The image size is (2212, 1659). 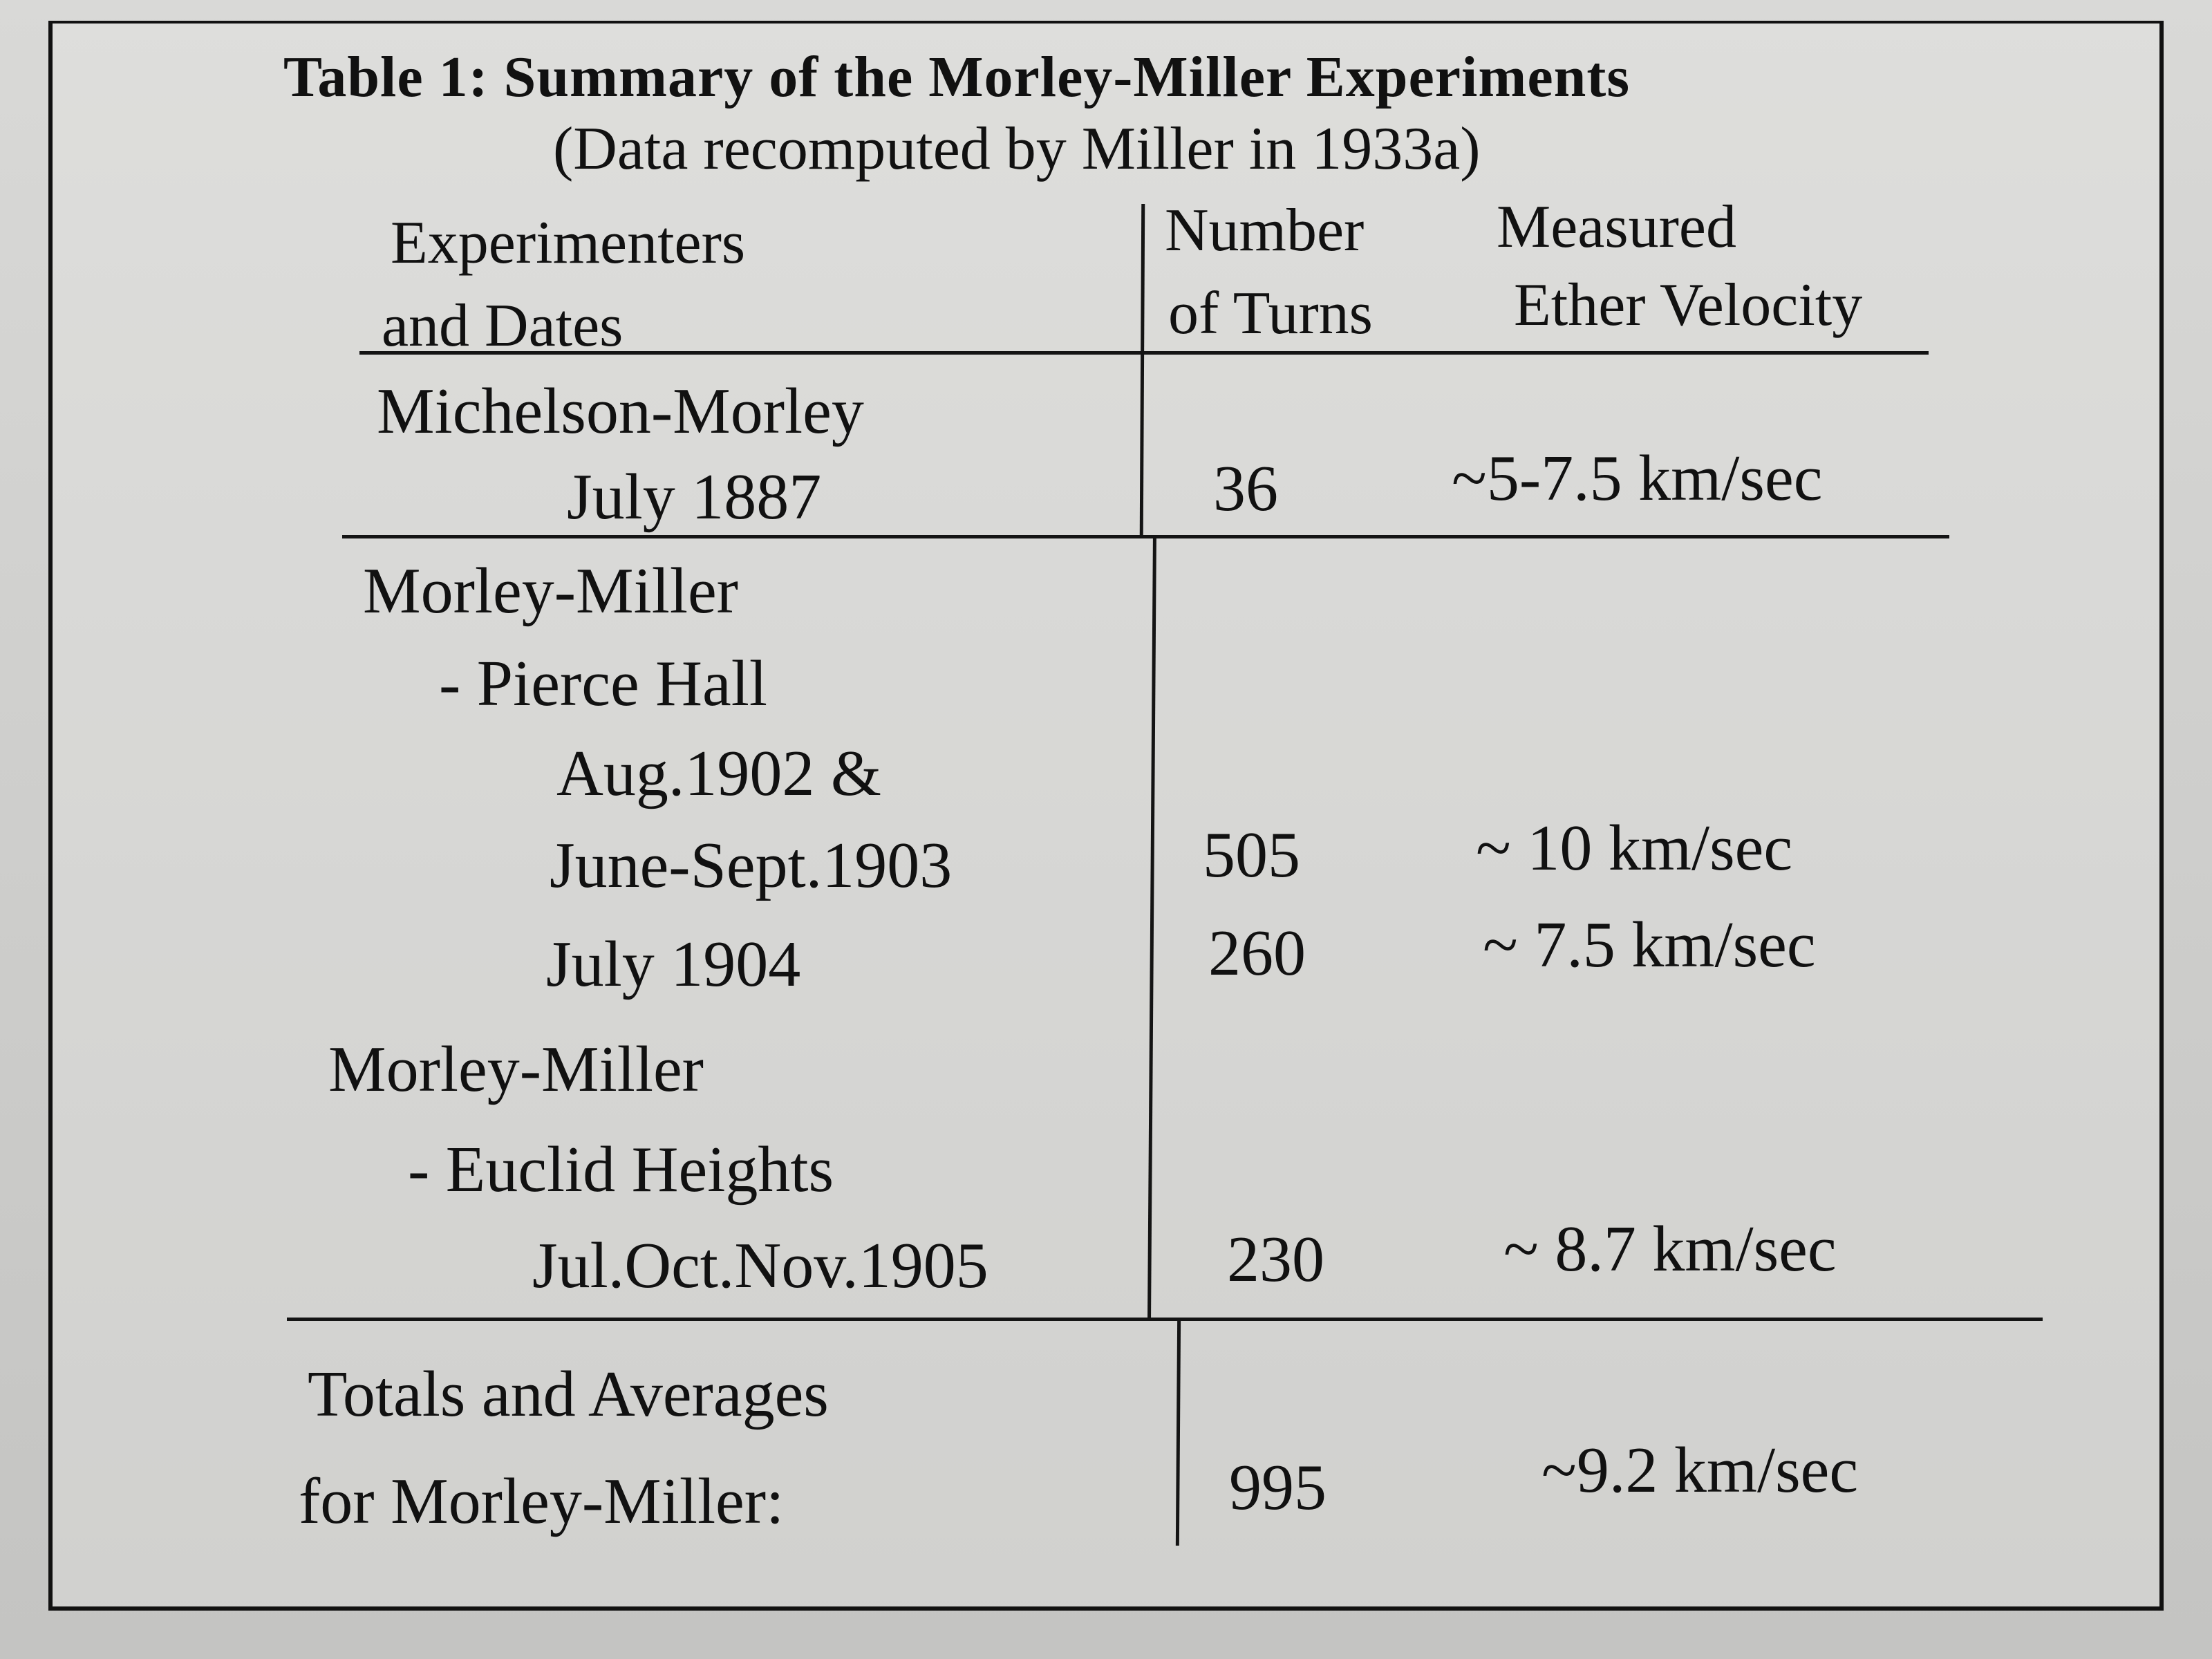 What do you see at coordinates (1278, 1488) in the screenshot?
I see `totals-turns: 995` at bounding box center [1278, 1488].